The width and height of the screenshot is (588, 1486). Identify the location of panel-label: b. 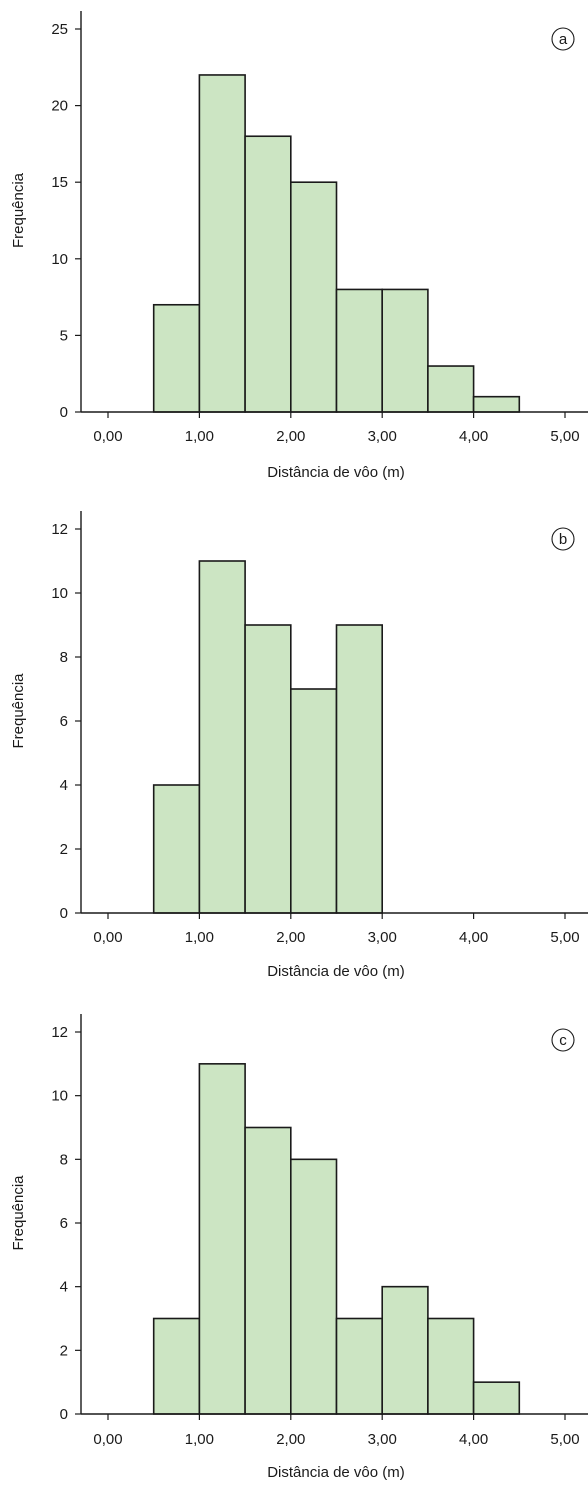
(563, 539).